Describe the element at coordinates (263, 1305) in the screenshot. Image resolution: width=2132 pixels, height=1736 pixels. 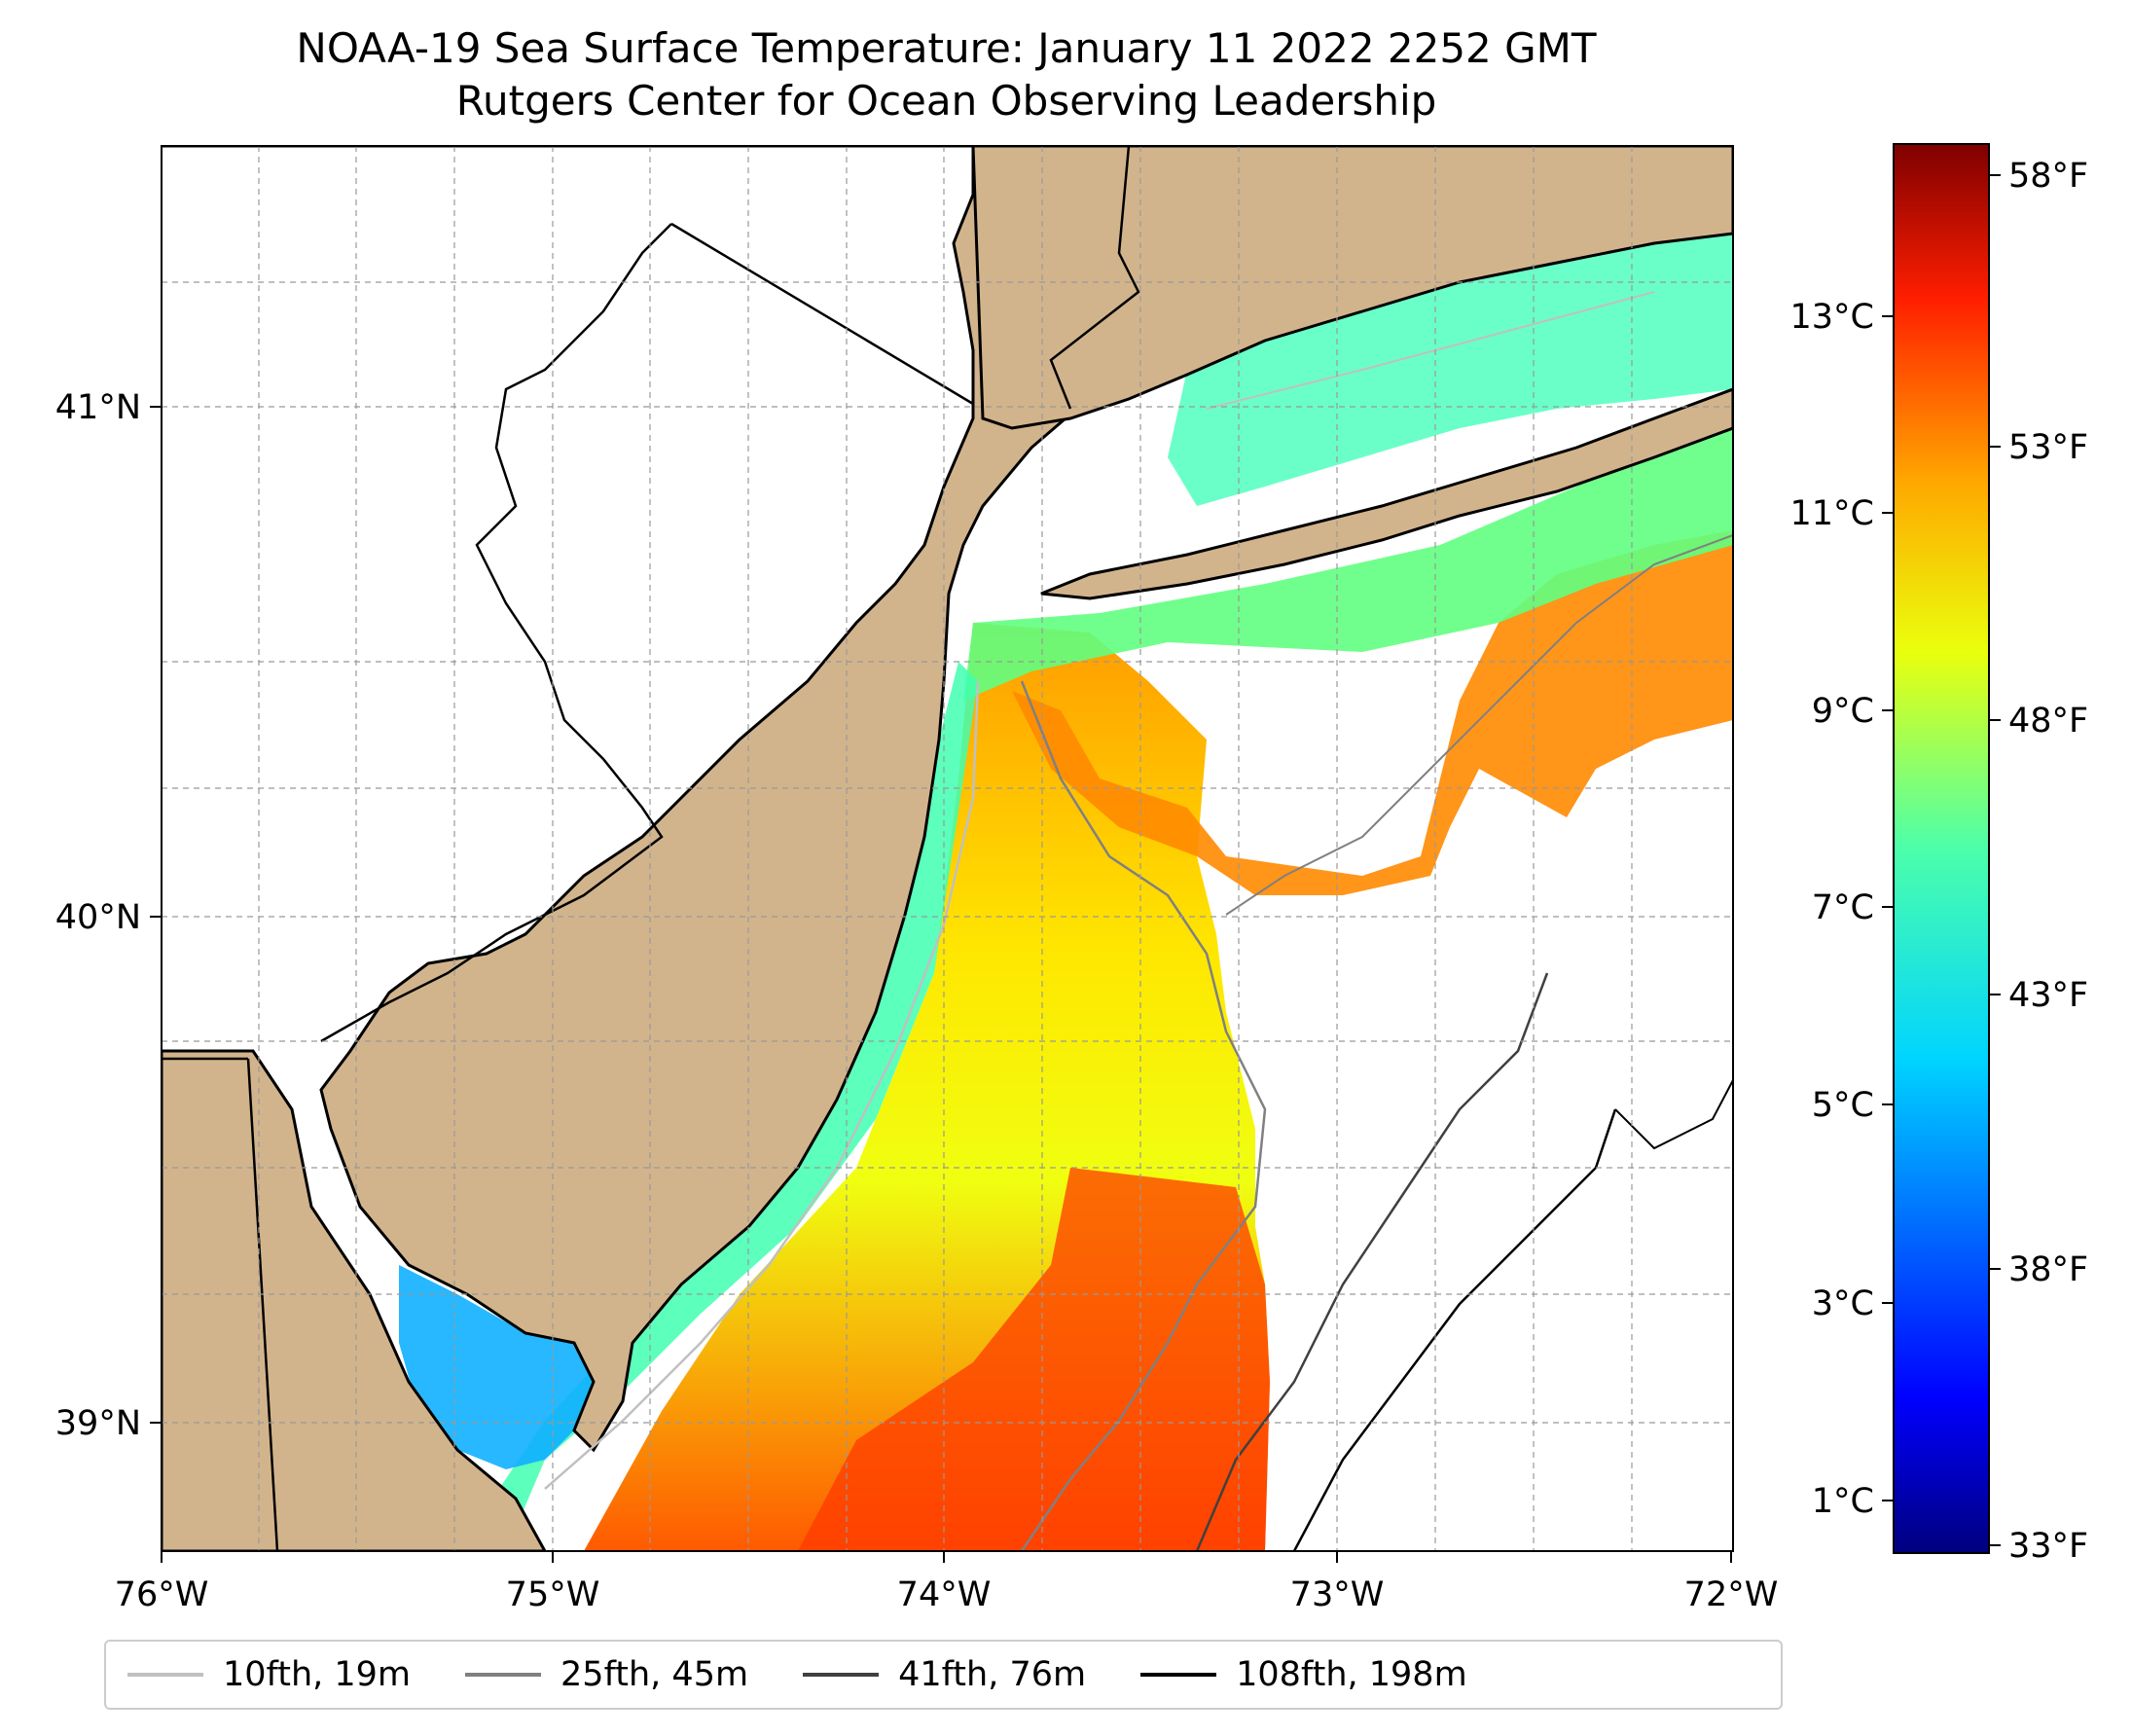
I see `state-border-de-md` at that location.